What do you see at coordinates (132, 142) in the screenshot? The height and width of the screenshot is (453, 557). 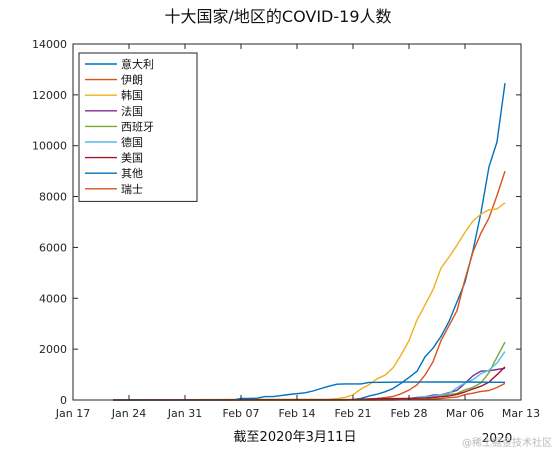 I see `legend-label: 德国` at bounding box center [132, 142].